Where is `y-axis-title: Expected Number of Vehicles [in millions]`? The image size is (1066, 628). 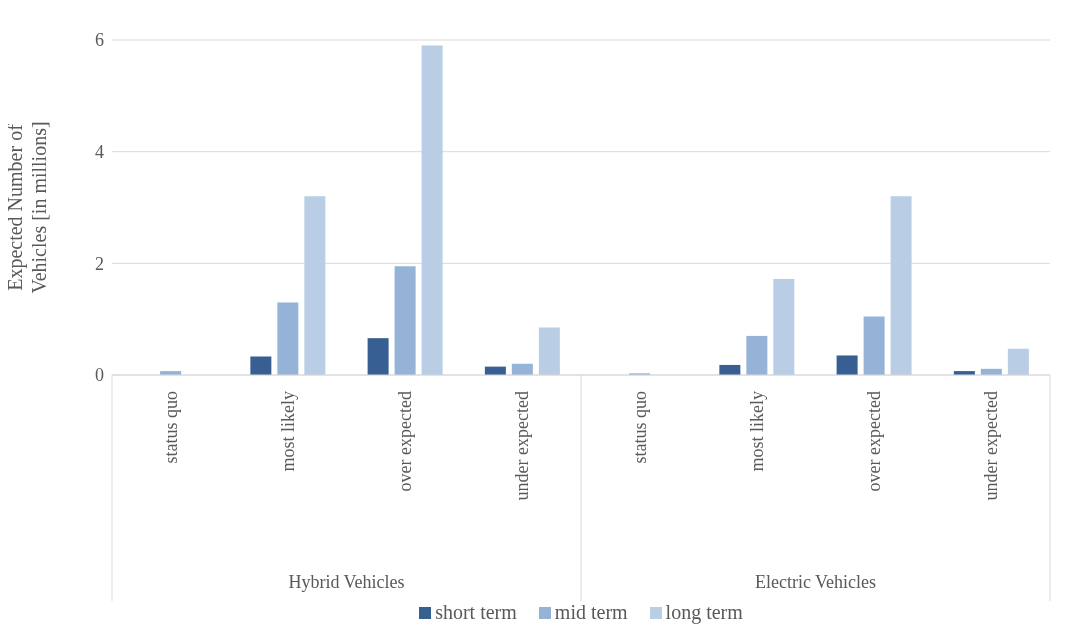
y-axis-title: Expected Number of Vehicles [in millions] is located at coordinates (27, 207).